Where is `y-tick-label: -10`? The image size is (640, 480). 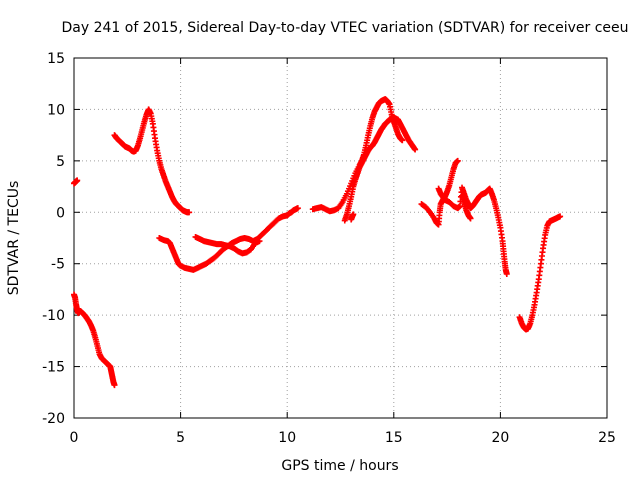
y-tick-label: -10 is located at coordinates (53, 316).